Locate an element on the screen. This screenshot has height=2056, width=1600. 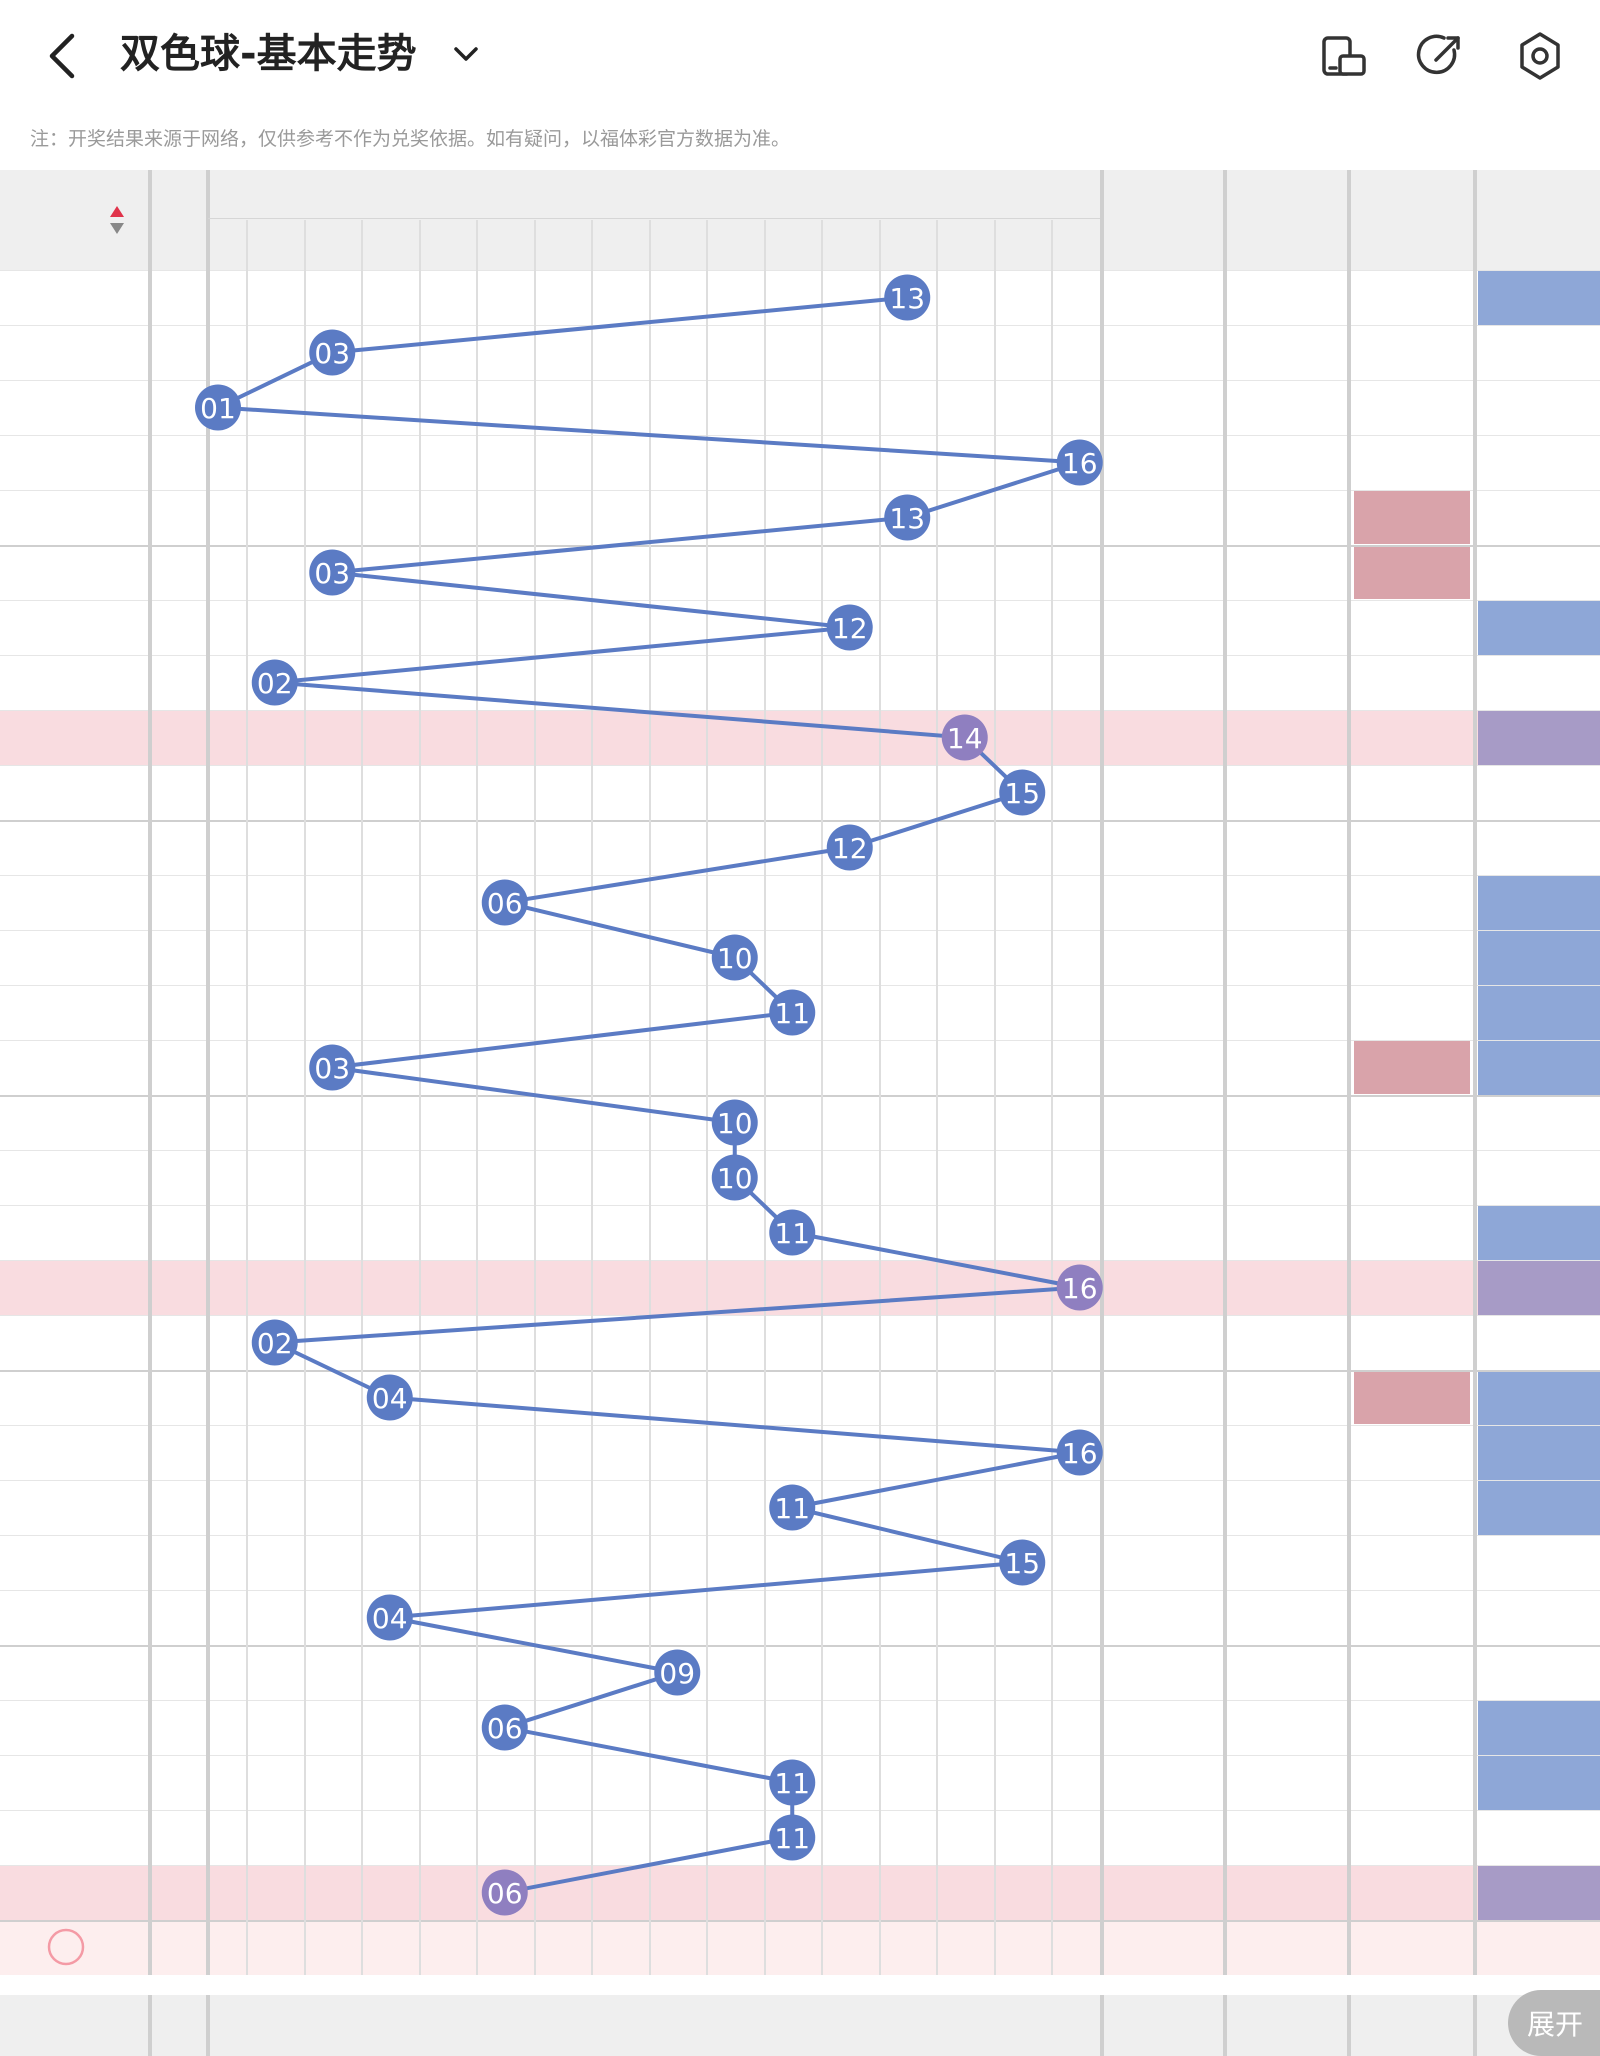
expand-button: 展开 is located at coordinates (1554, 2023).